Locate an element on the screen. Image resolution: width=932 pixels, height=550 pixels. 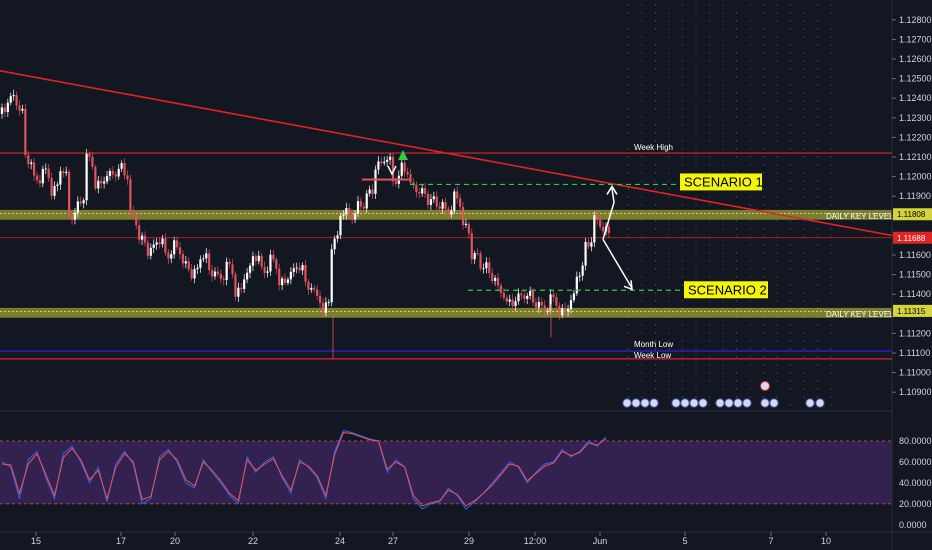
economic-event-icons is located at coordinates (723, 394).